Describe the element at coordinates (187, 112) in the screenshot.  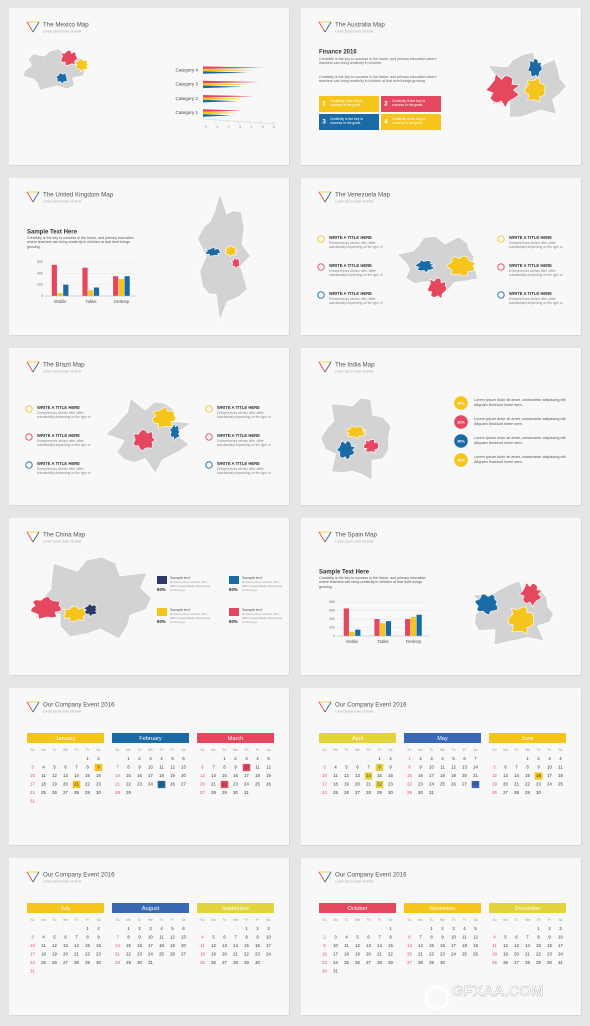
I see `category-label: Category 1` at that location.